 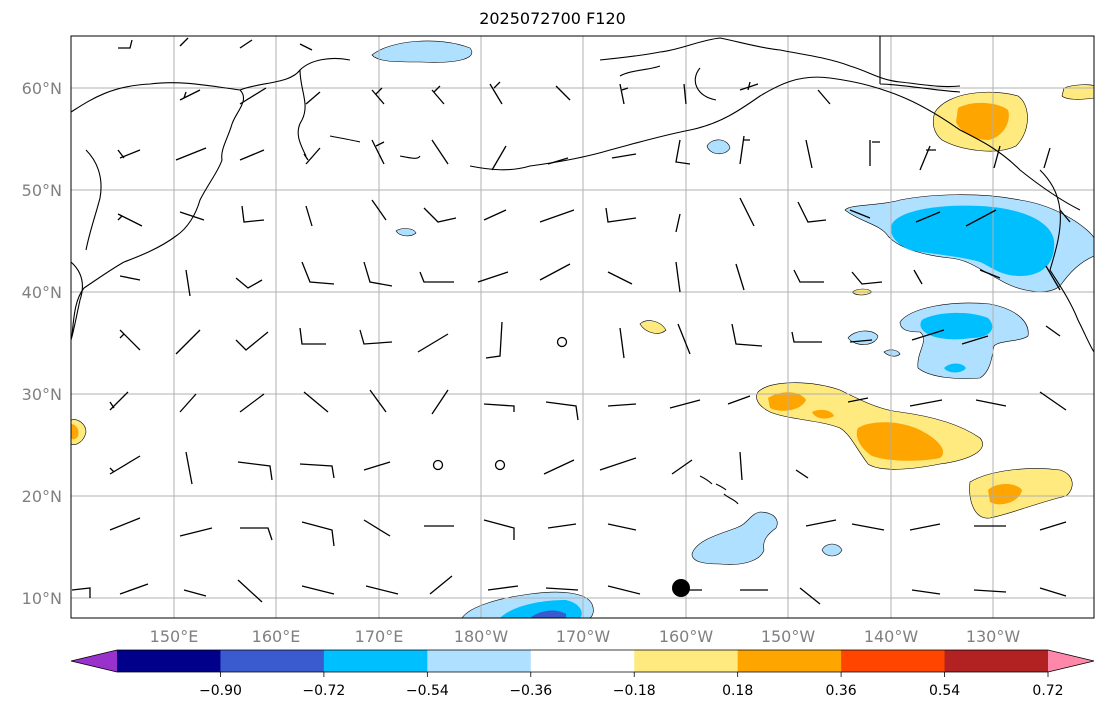 What do you see at coordinates (719, 490) in the screenshot?
I see `coastline-hawaii` at bounding box center [719, 490].